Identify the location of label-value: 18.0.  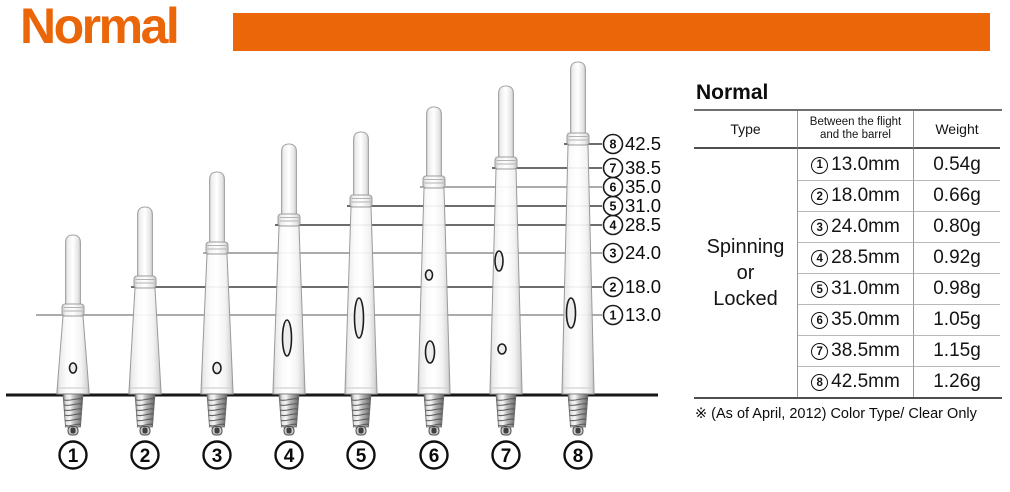
(643, 286).